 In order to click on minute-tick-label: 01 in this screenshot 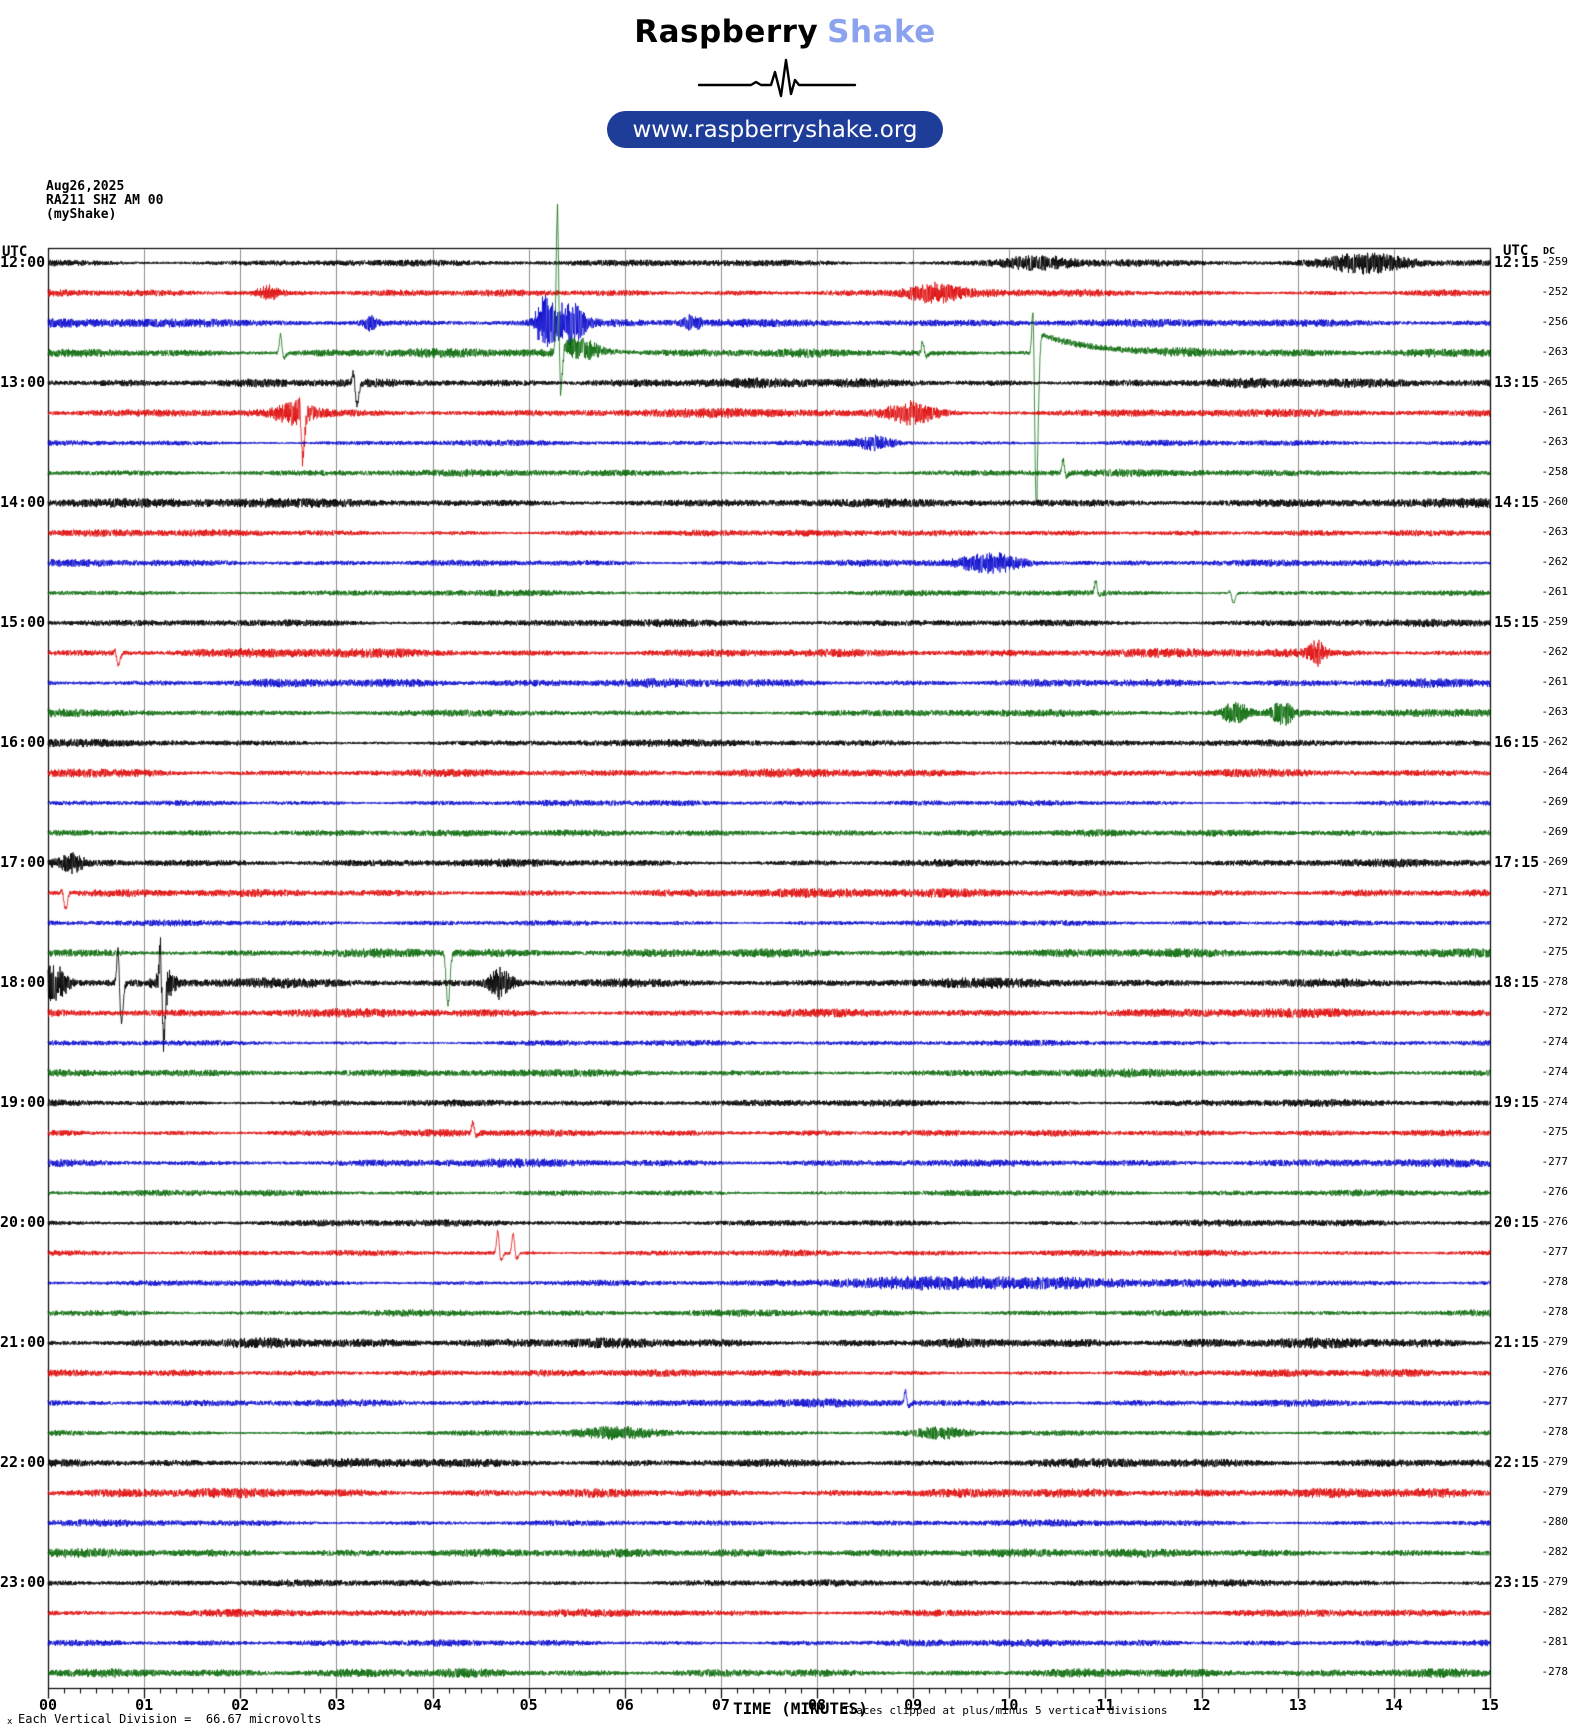, I will do `click(144, 1705)`.